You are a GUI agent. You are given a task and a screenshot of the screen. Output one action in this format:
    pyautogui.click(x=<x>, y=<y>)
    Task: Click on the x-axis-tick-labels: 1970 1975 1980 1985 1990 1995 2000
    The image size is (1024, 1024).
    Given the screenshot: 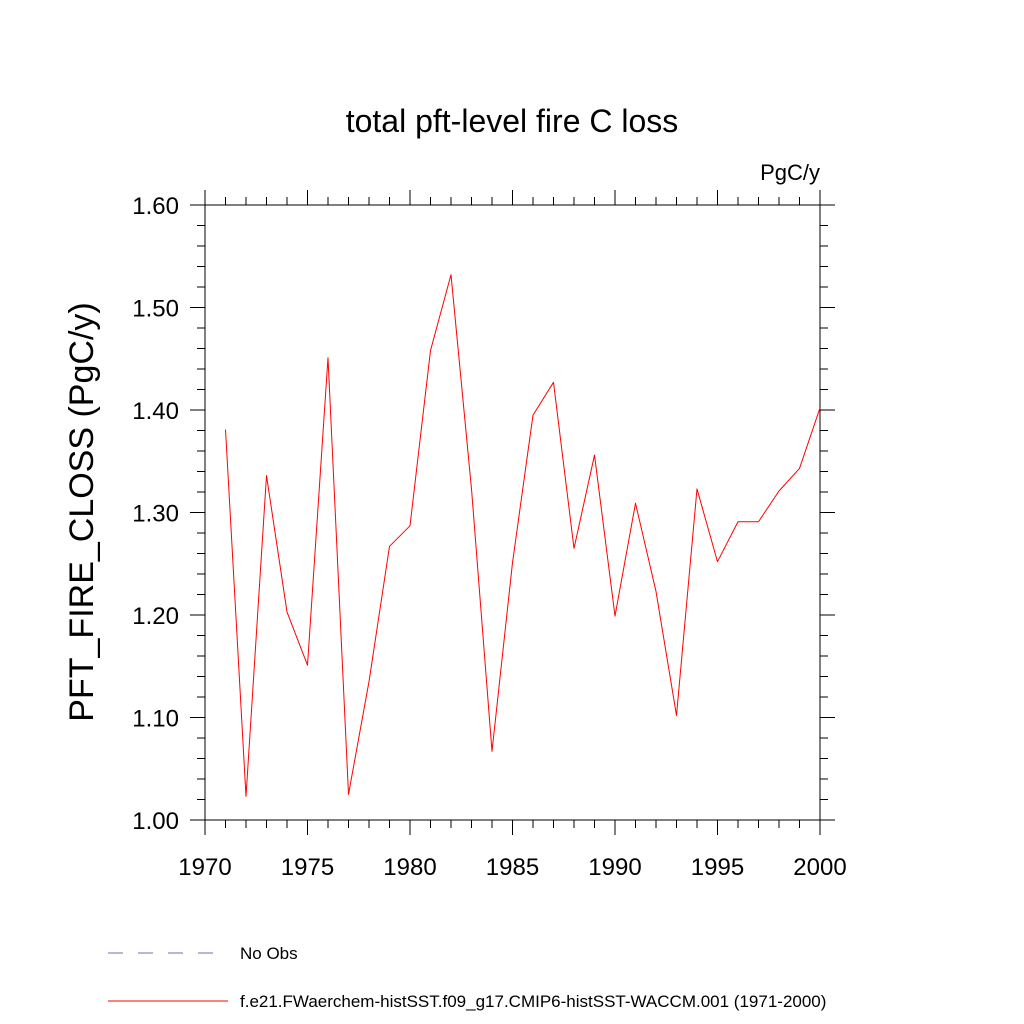 What is the action you would take?
    pyautogui.click(x=512, y=867)
    